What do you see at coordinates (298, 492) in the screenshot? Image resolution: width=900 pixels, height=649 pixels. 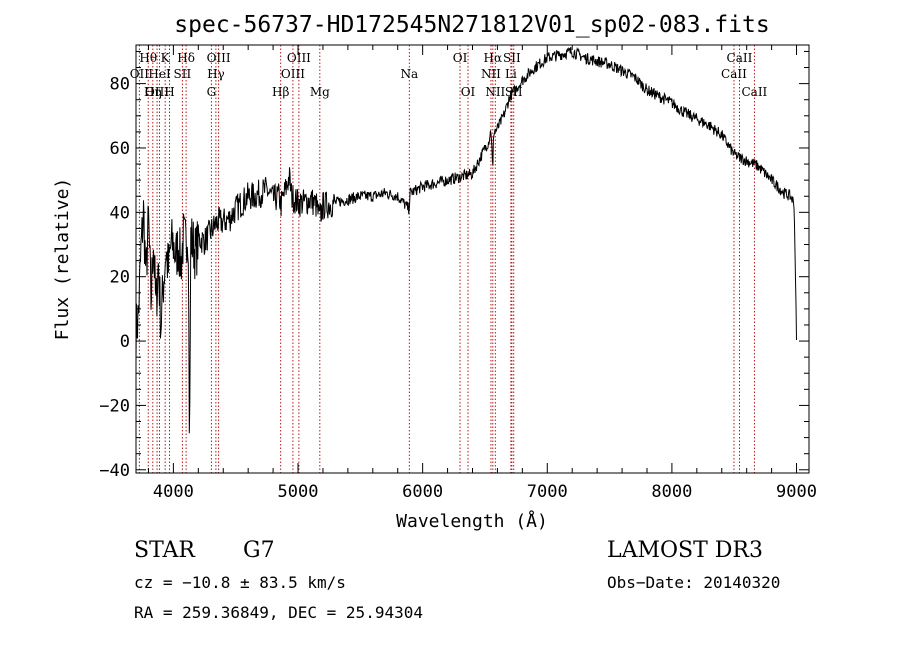 I see `x-tick-label: 5000` at bounding box center [298, 492].